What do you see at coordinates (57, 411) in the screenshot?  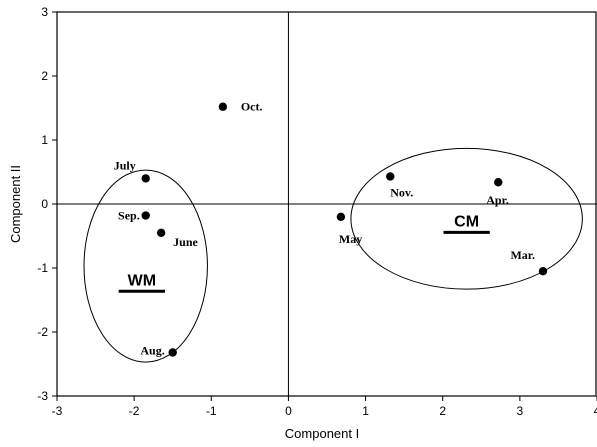 I see `x-tick-label: -3` at bounding box center [57, 411].